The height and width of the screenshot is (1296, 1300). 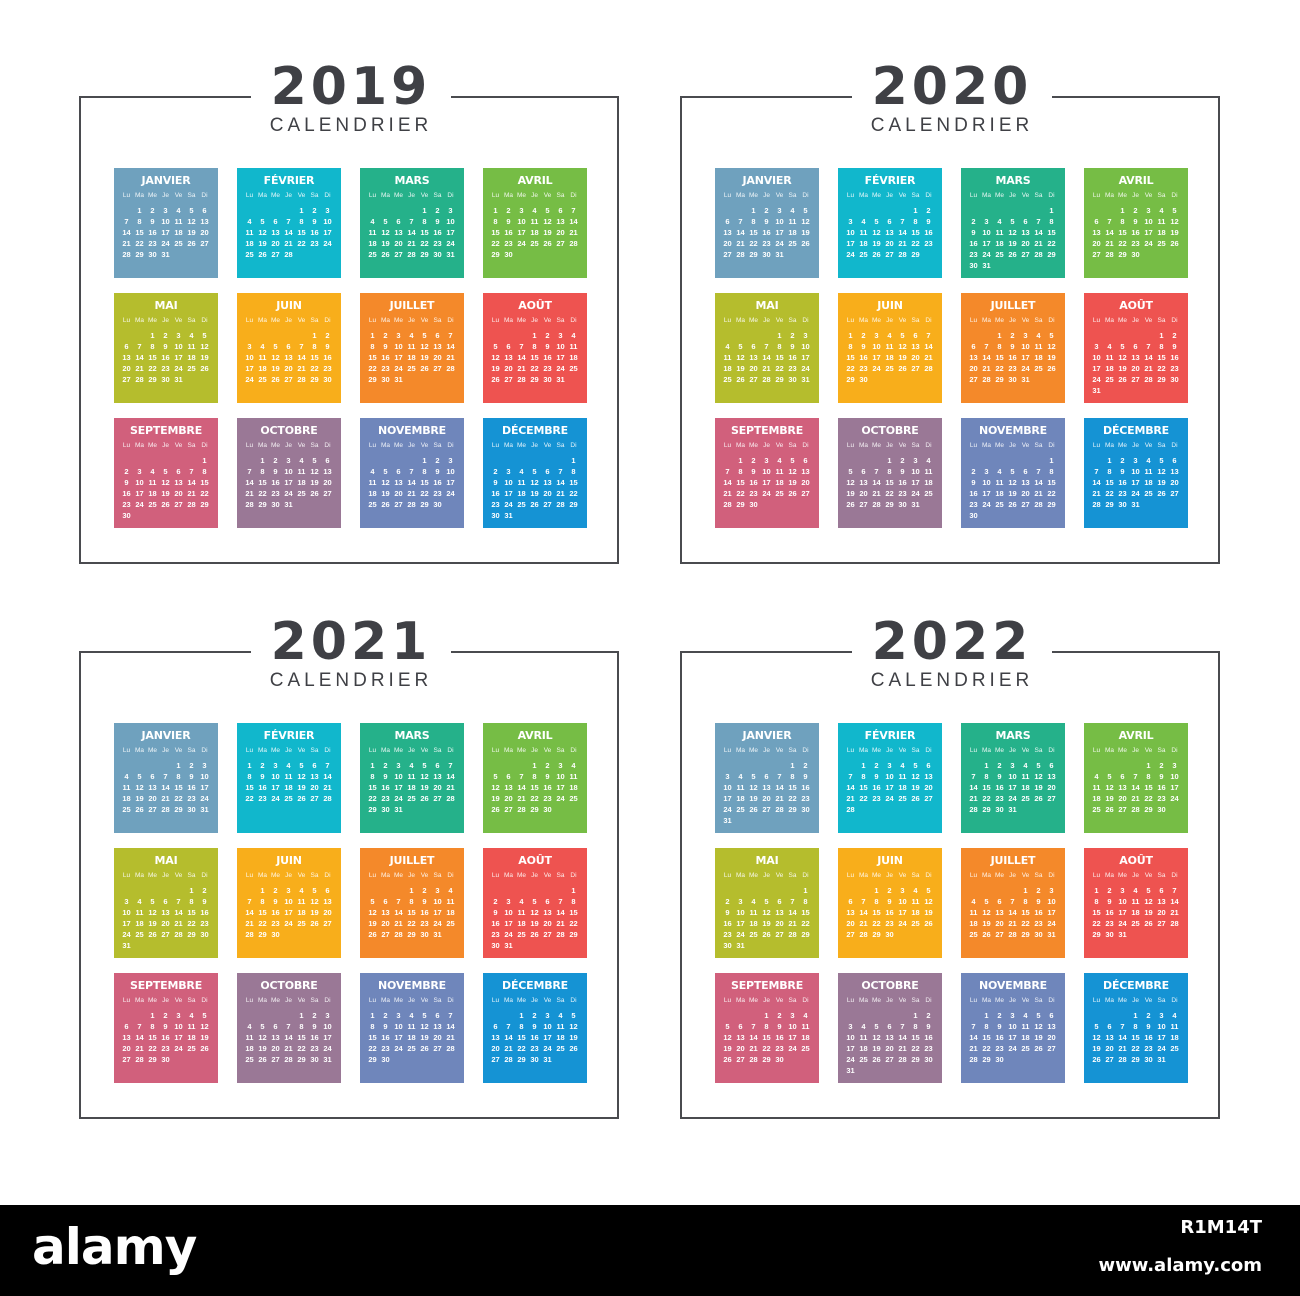 I want to click on day-cell: 14, so click(x=288, y=1037).